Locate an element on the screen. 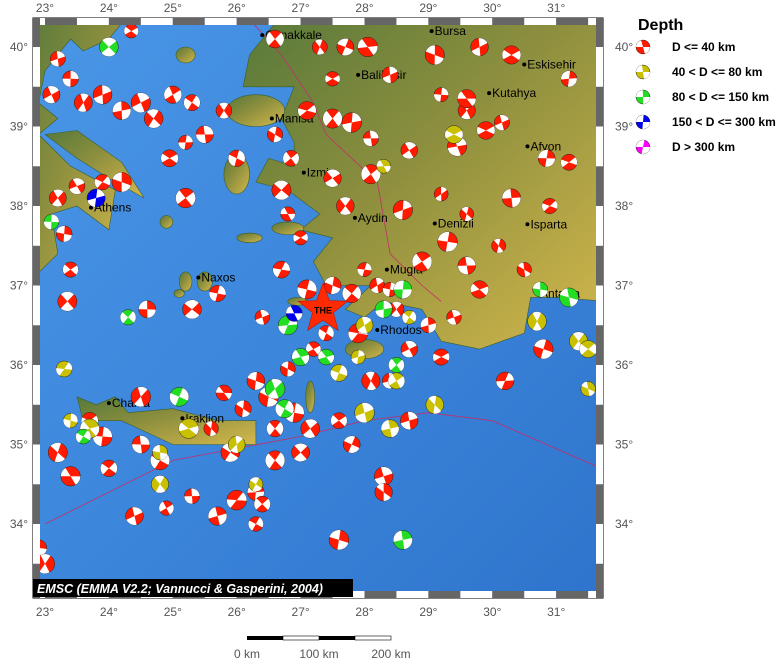 This screenshot has height=659, width=780. legend-item: D <= 40 km is located at coordinates (685, 47).